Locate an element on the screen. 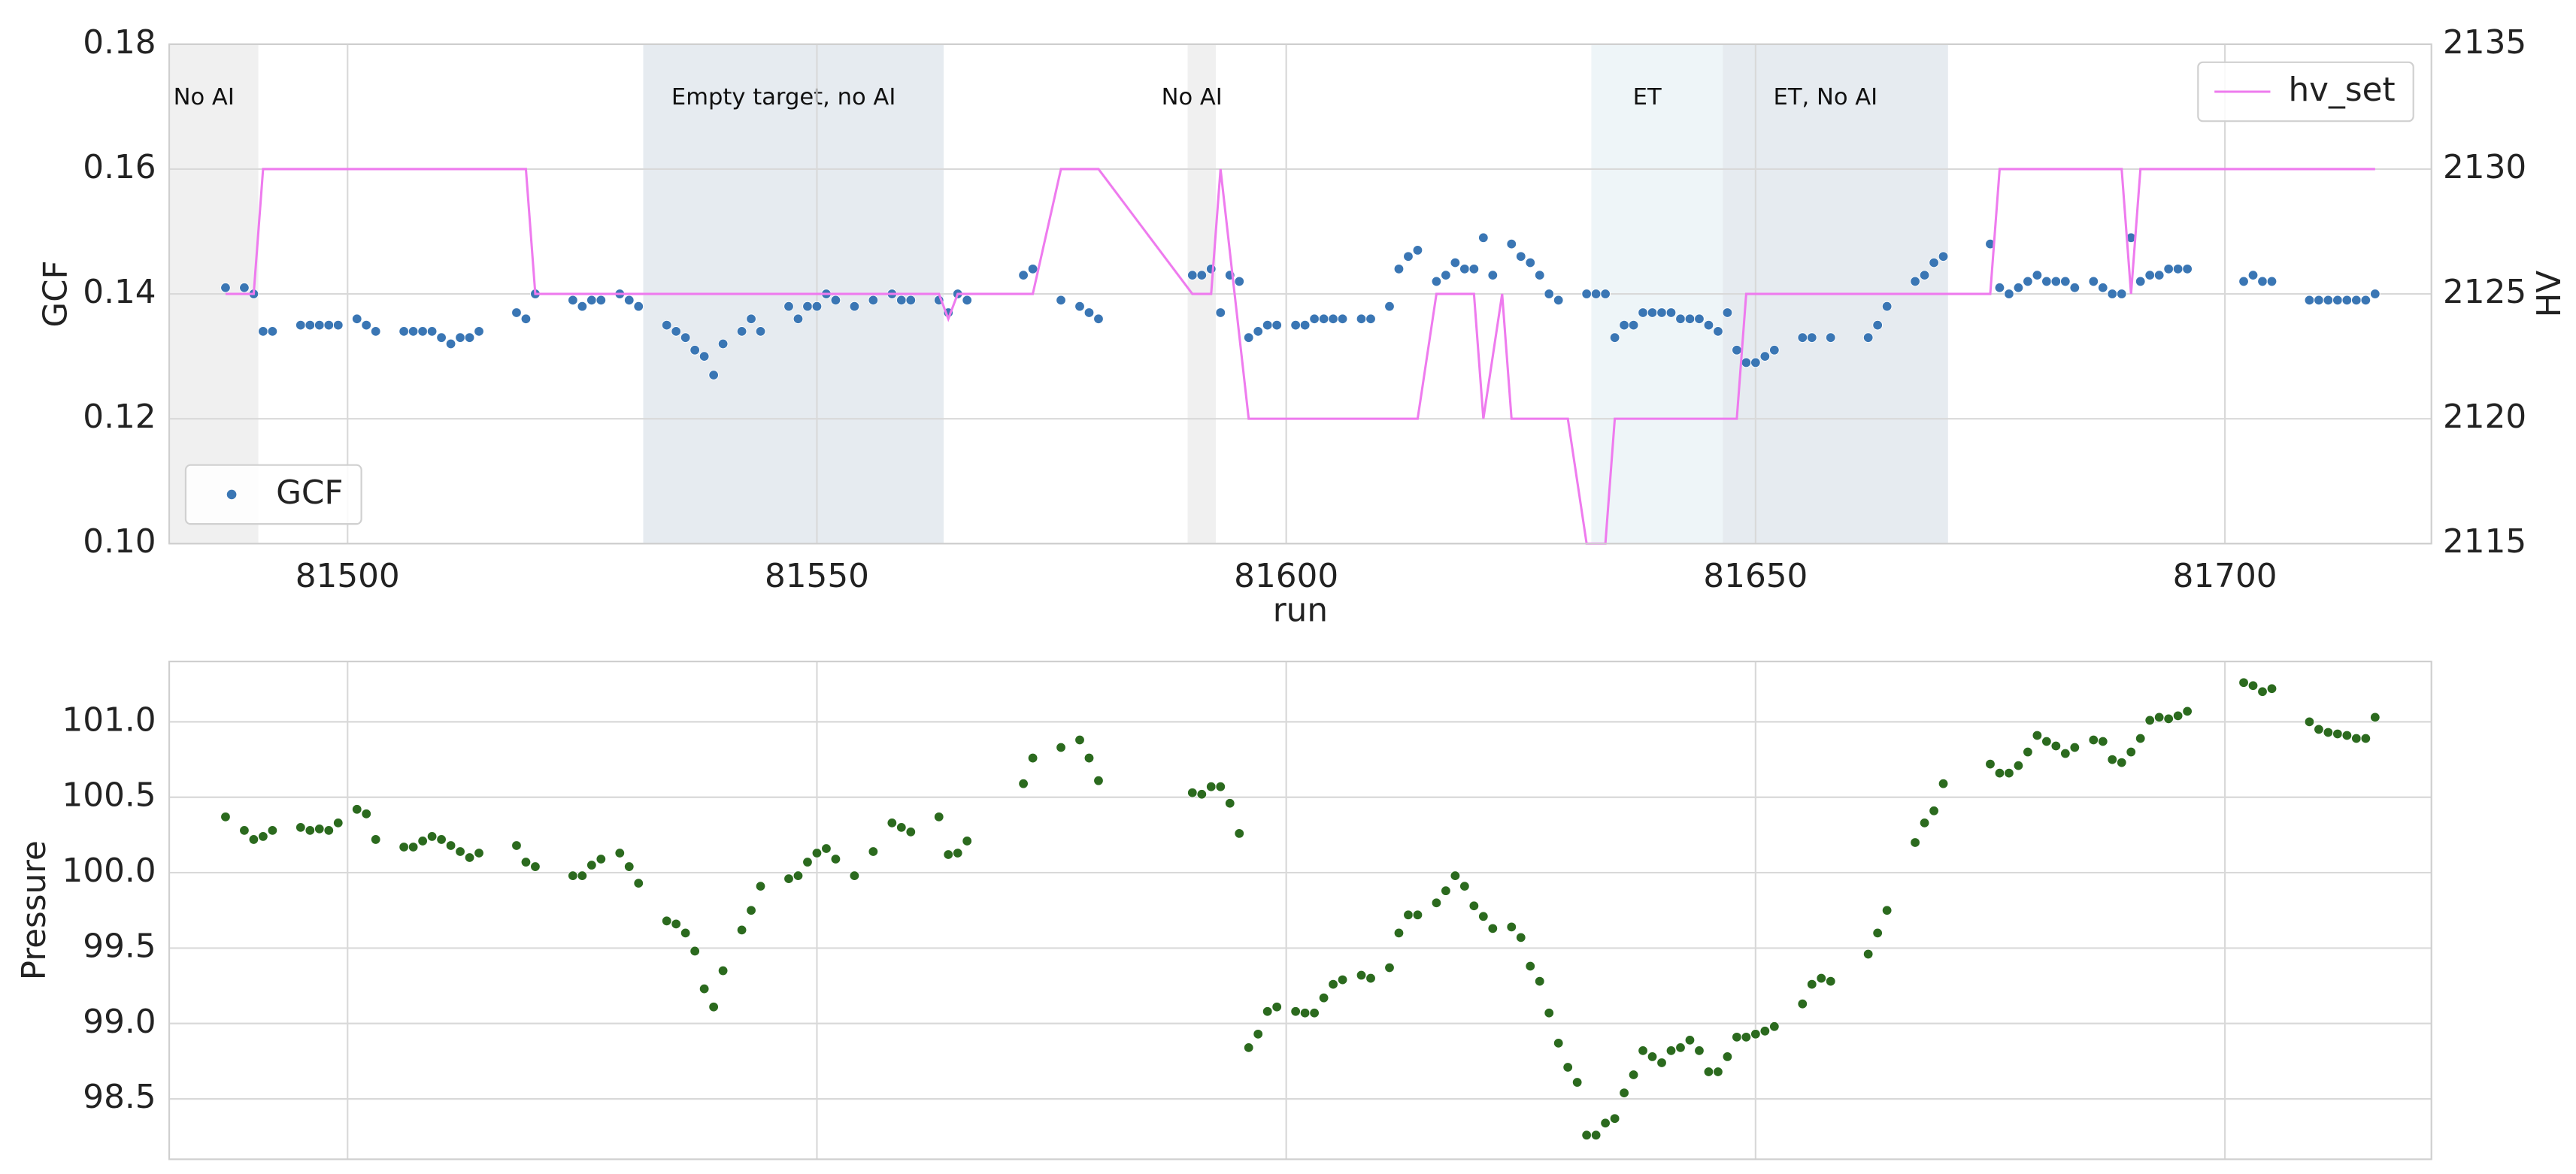  y-tick-label: 100.0 is located at coordinates (109, 871).